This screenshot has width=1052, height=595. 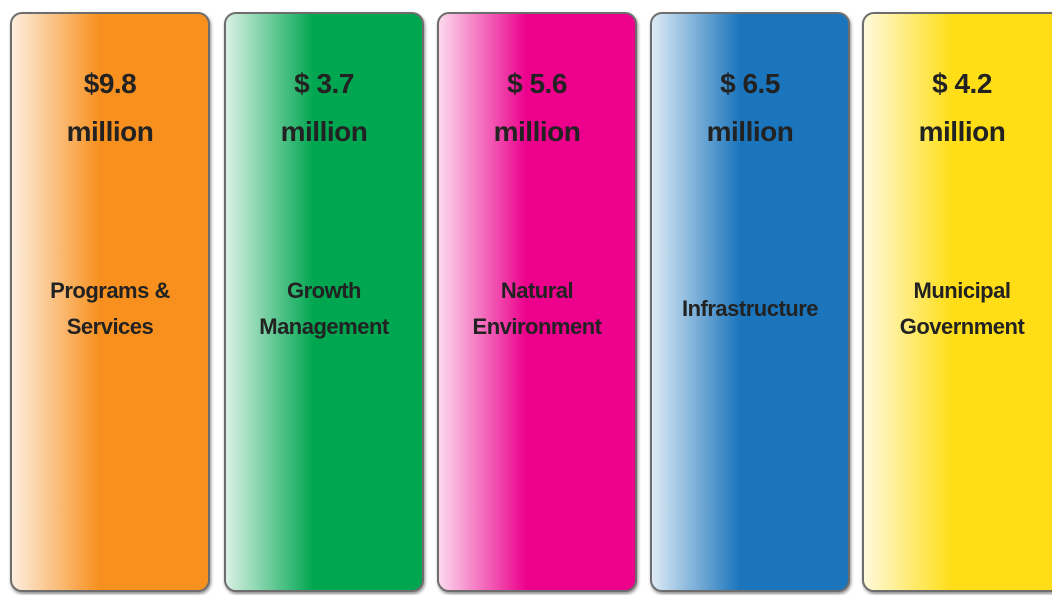 I want to click on category-label: Municipal Government, so click(x=958, y=309).